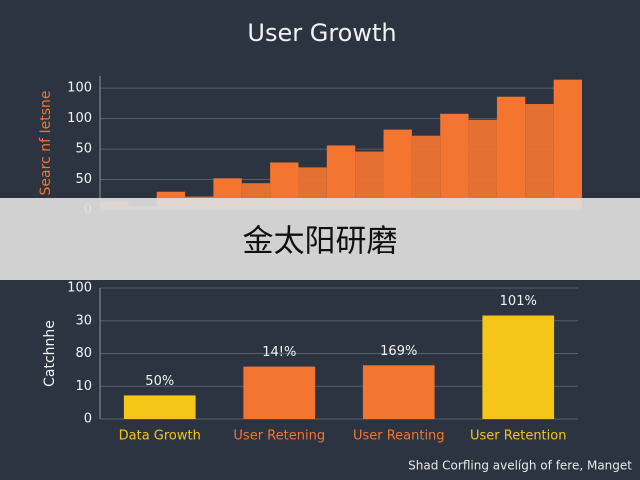  I want to click on y-tick-label: 0, so click(88, 419).